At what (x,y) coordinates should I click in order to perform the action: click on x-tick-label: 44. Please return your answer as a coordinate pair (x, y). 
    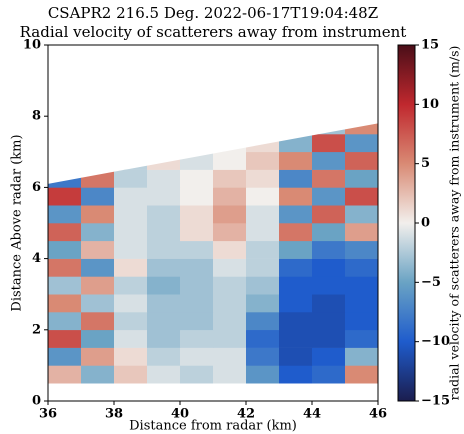
    Looking at the image, I should click on (312, 414).